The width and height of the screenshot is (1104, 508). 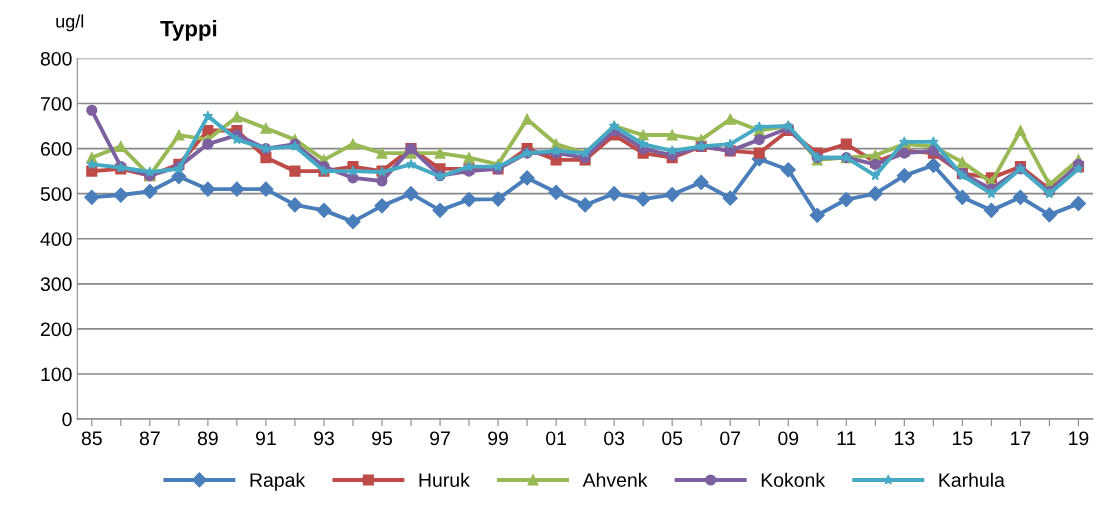 I want to click on x-tick-label: 19, so click(x=1079, y=438).